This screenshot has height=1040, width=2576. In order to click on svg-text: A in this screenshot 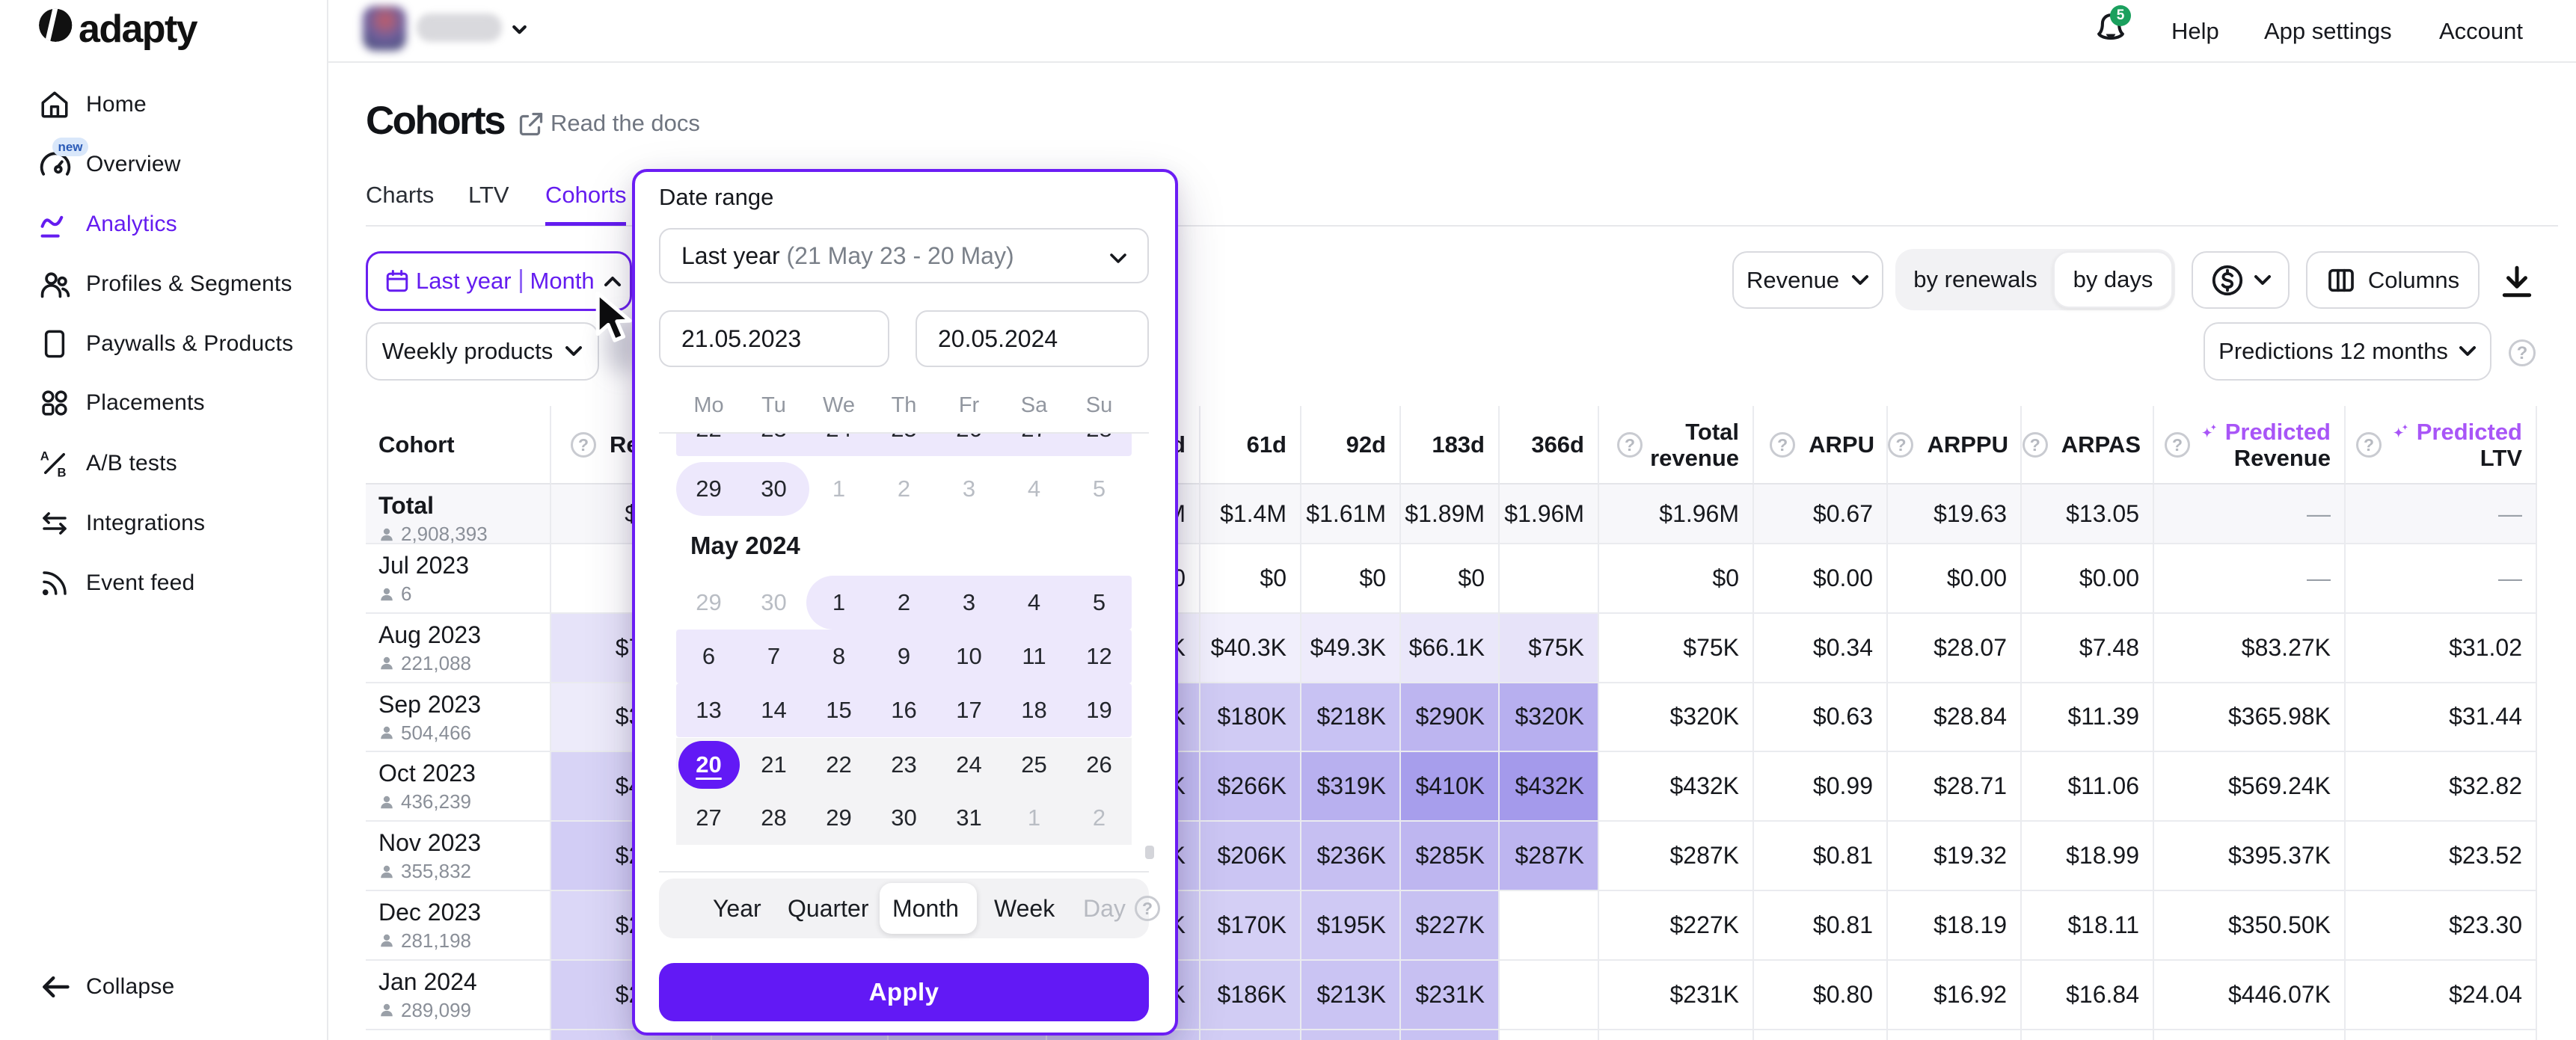, I will do `click(44, 456)`.